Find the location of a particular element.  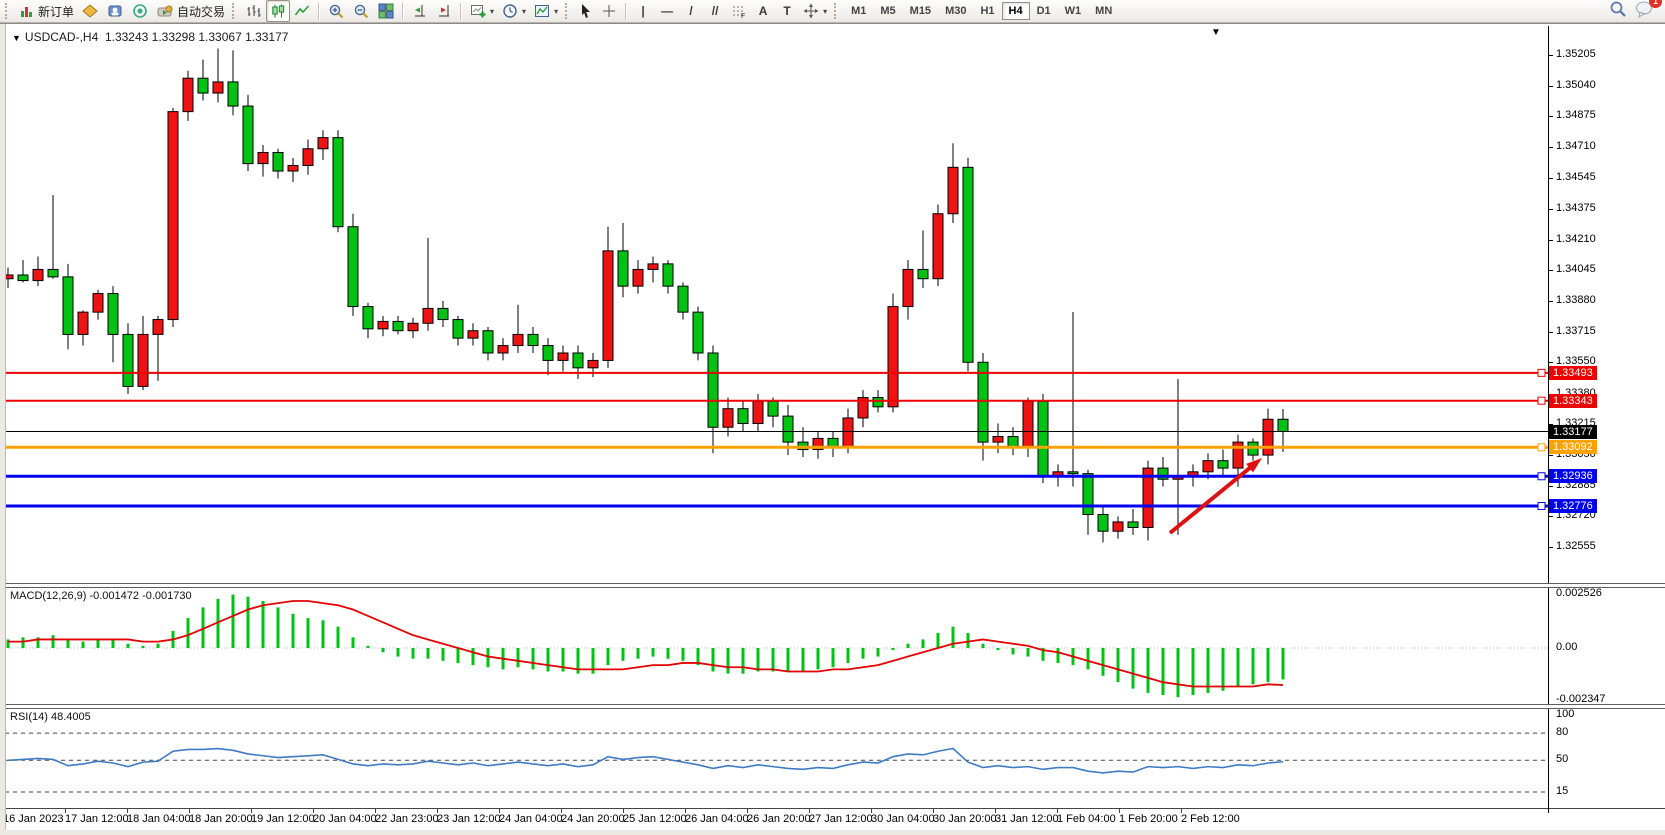

text-label-button: T is located at coordinates (787, 11).